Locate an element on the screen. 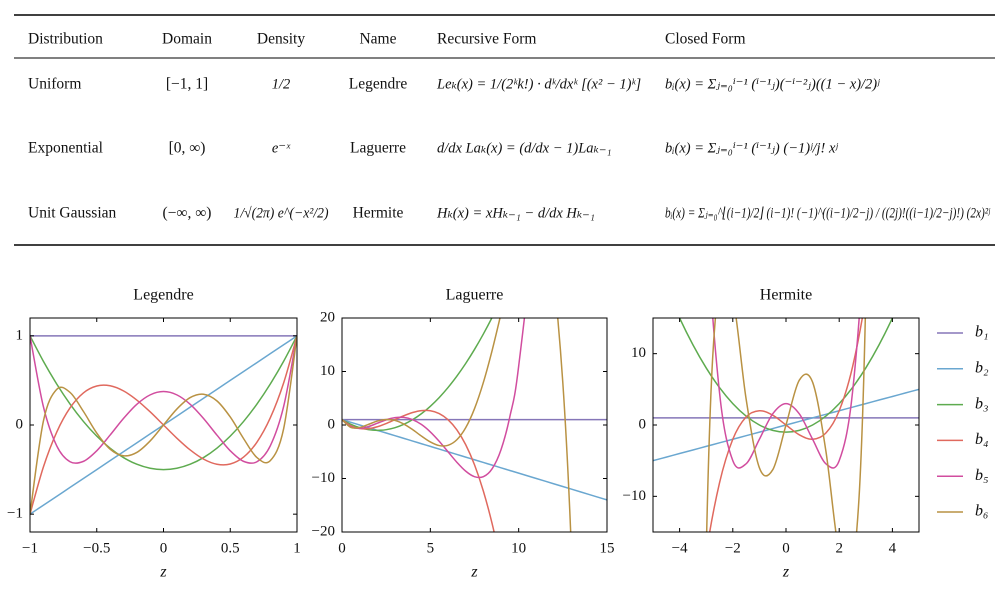  table-cell: Leₖ(x) = 1/(2ᵏk!) · dᵏ/dxᵏ [(x² − 1)ᵏ] is located at coordinates (538, 84).